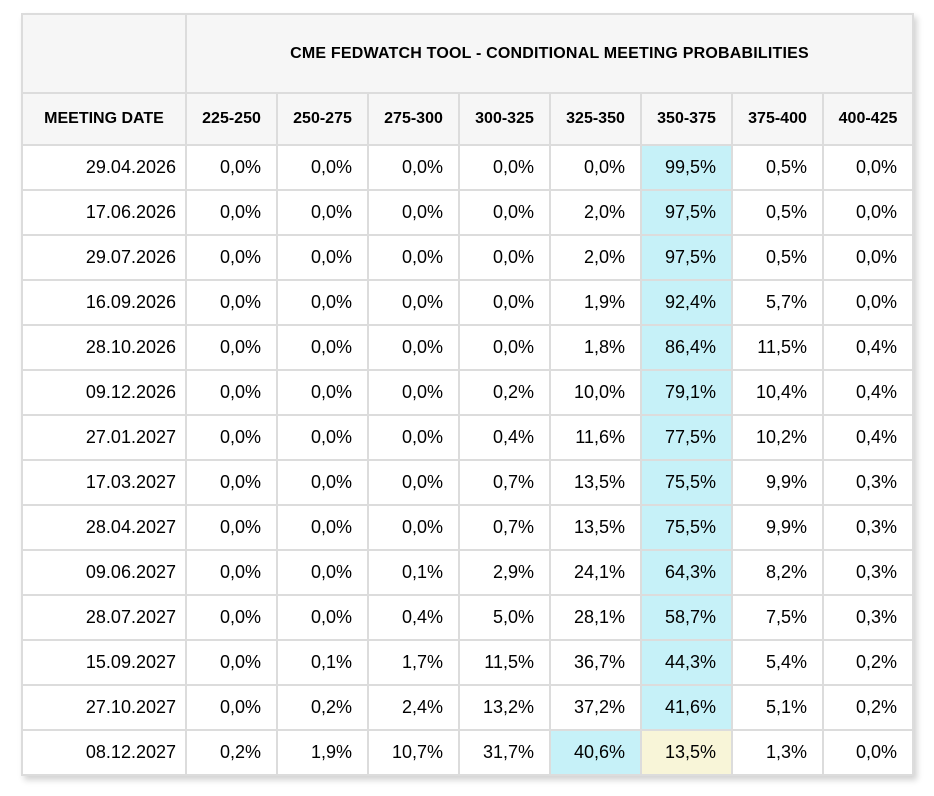  Describe the element at coordinates (504, 707) in the screenshot. I see `probability-cell: 13,2%` at that location.